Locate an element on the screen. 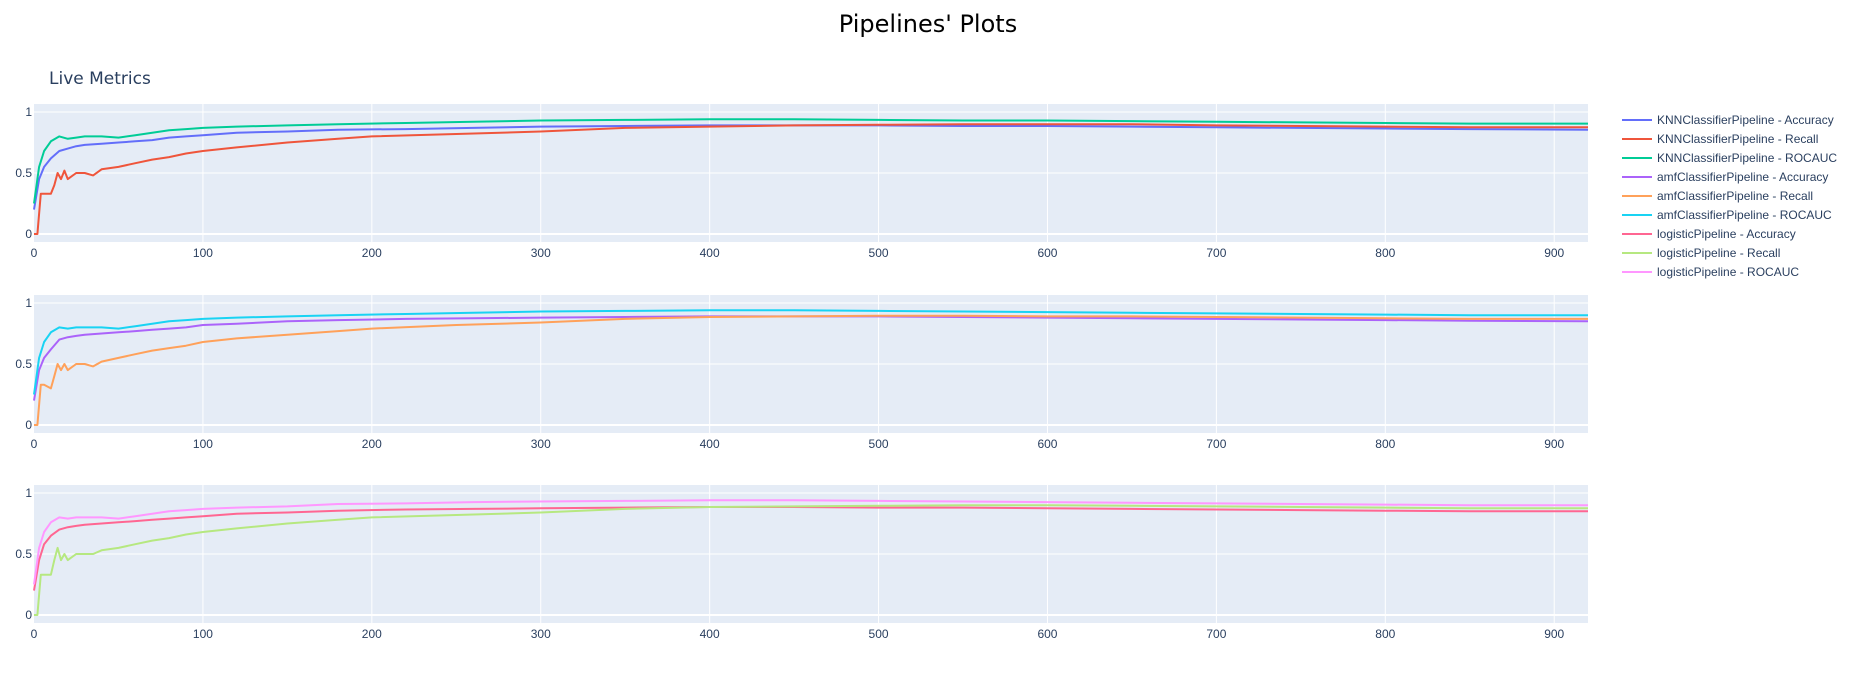  legend-item: logisticPipeline - ROCAUC is located at coordinates (1729, 271).